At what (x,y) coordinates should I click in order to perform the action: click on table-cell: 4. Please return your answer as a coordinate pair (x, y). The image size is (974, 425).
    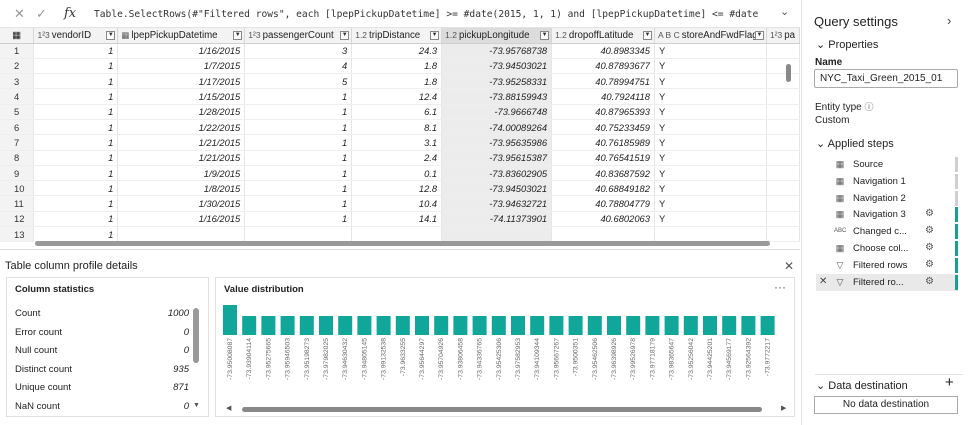
    Looking at the image, I should click on (298, 66).